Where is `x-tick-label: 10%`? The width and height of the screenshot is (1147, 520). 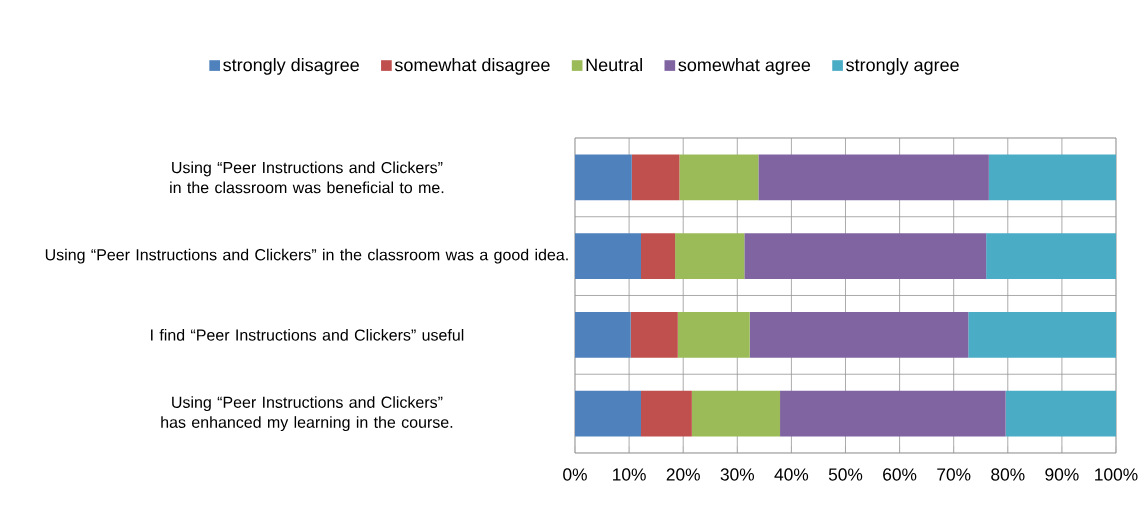 x-tick-label: 10% is located at coordinates (629, 474).